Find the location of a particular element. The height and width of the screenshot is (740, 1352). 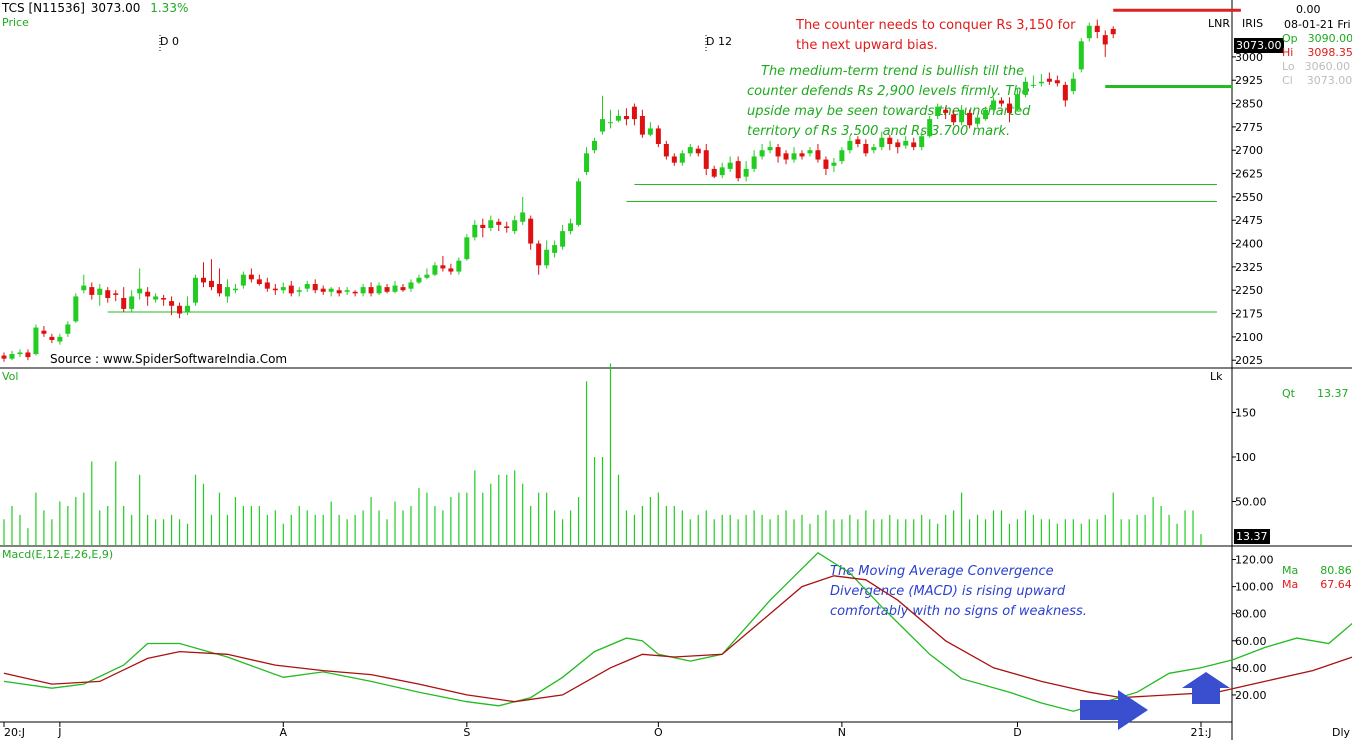

price-tag: 3073.00 is located at coordinates (1259, 45).